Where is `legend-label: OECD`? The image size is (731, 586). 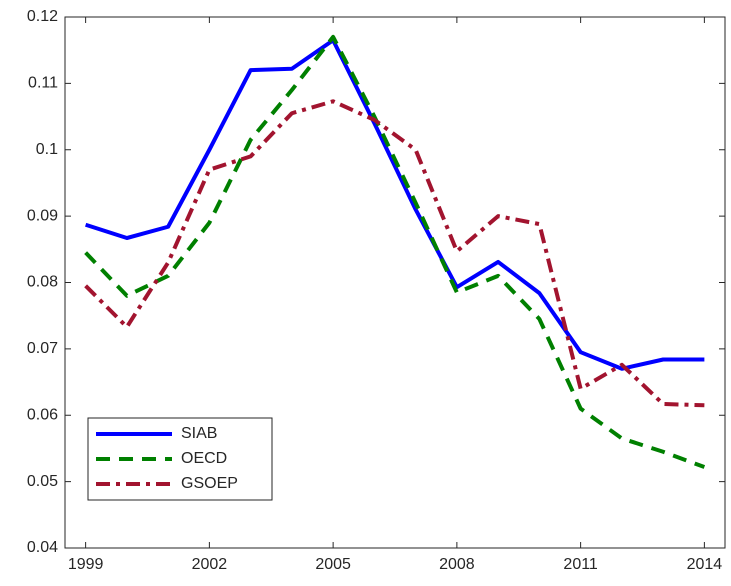
legend-label: OECD is located at coordinates (204, 458).